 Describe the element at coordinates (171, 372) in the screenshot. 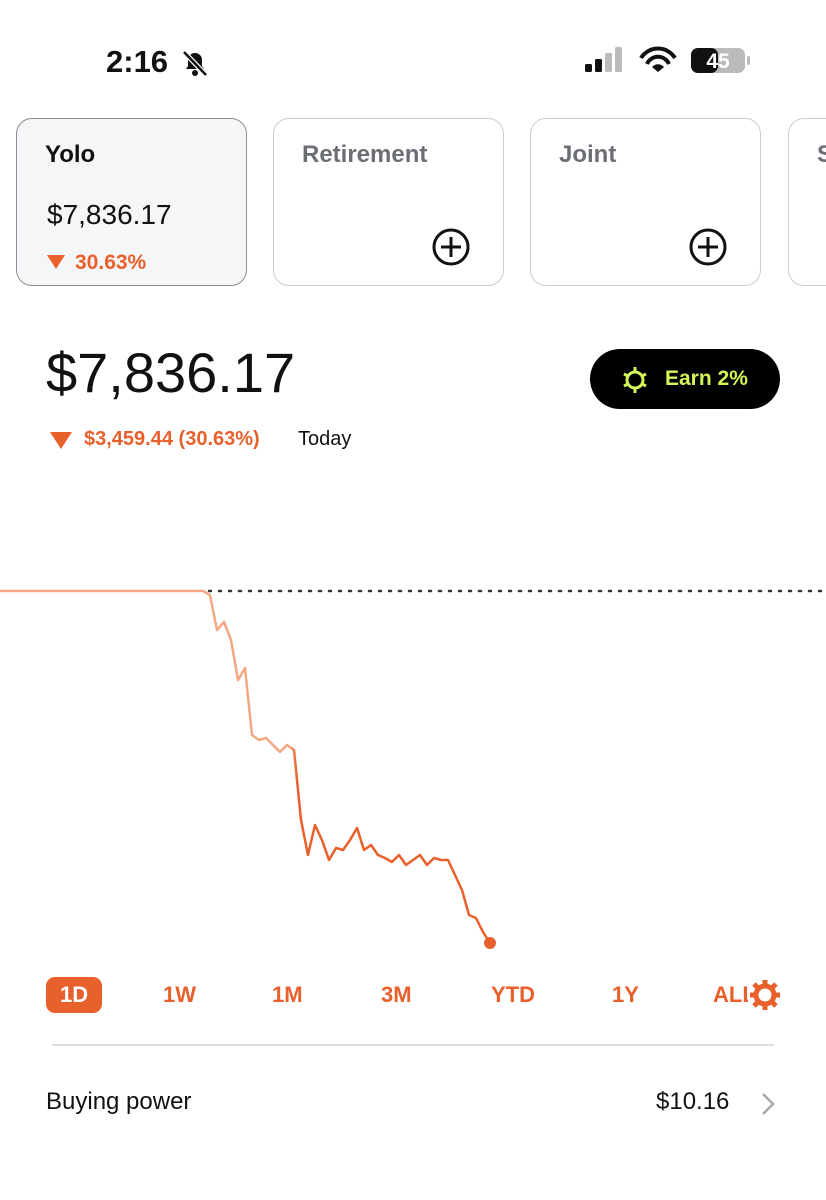

I see `portfolio-value: $7,836.17` at that location.